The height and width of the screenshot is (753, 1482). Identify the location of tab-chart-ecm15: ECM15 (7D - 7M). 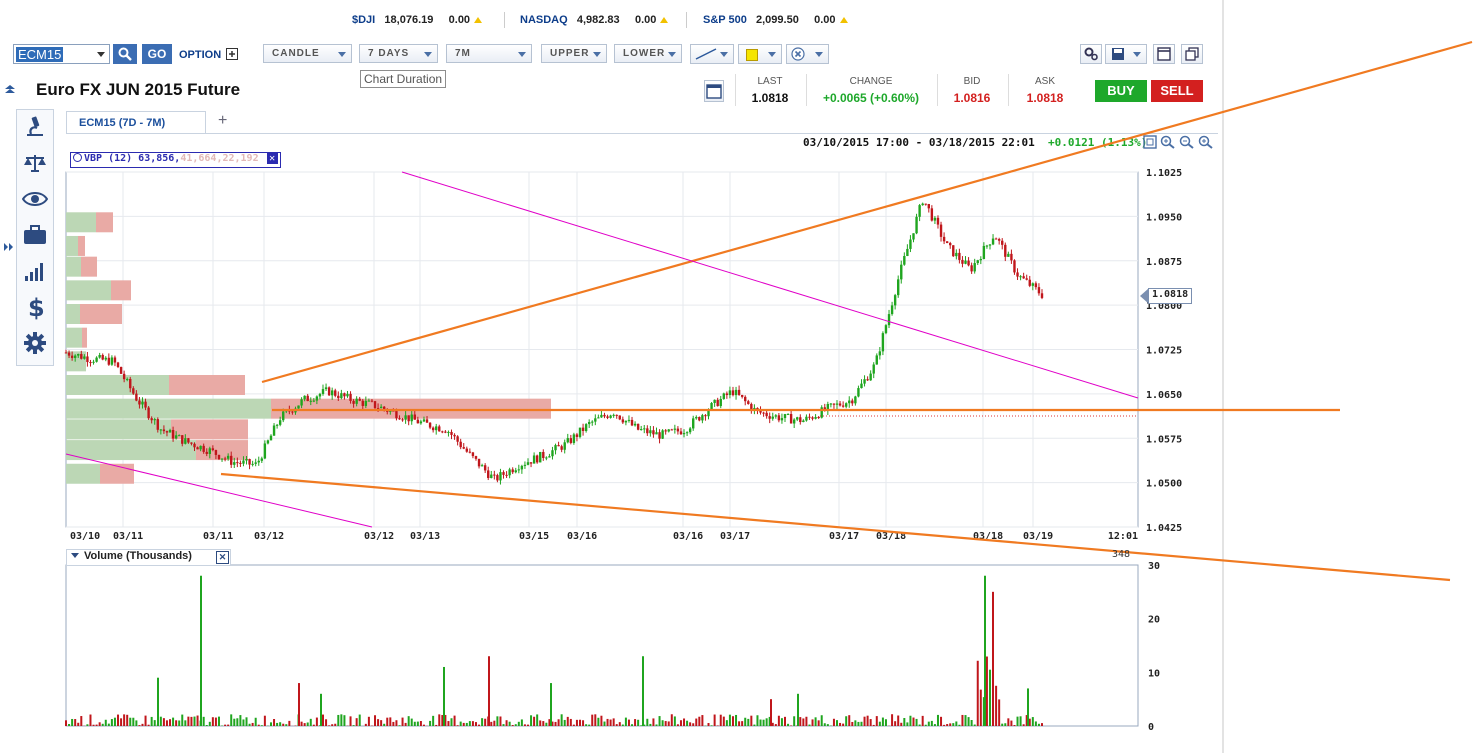
(136, 122).